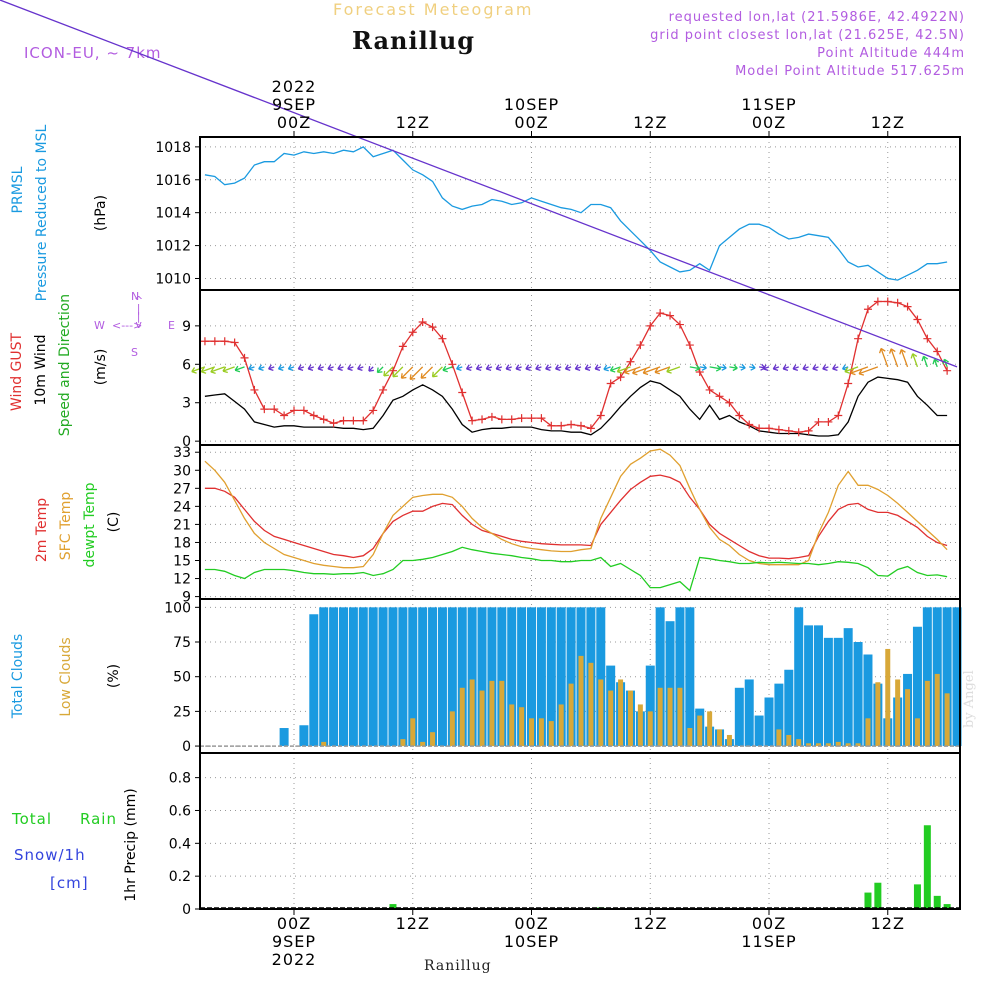 The image size is (1000, 1000). What do you see at coordinates (576, 517) in the screenshot?
I see `temp-2m-line` at bounding box center [576, 517].